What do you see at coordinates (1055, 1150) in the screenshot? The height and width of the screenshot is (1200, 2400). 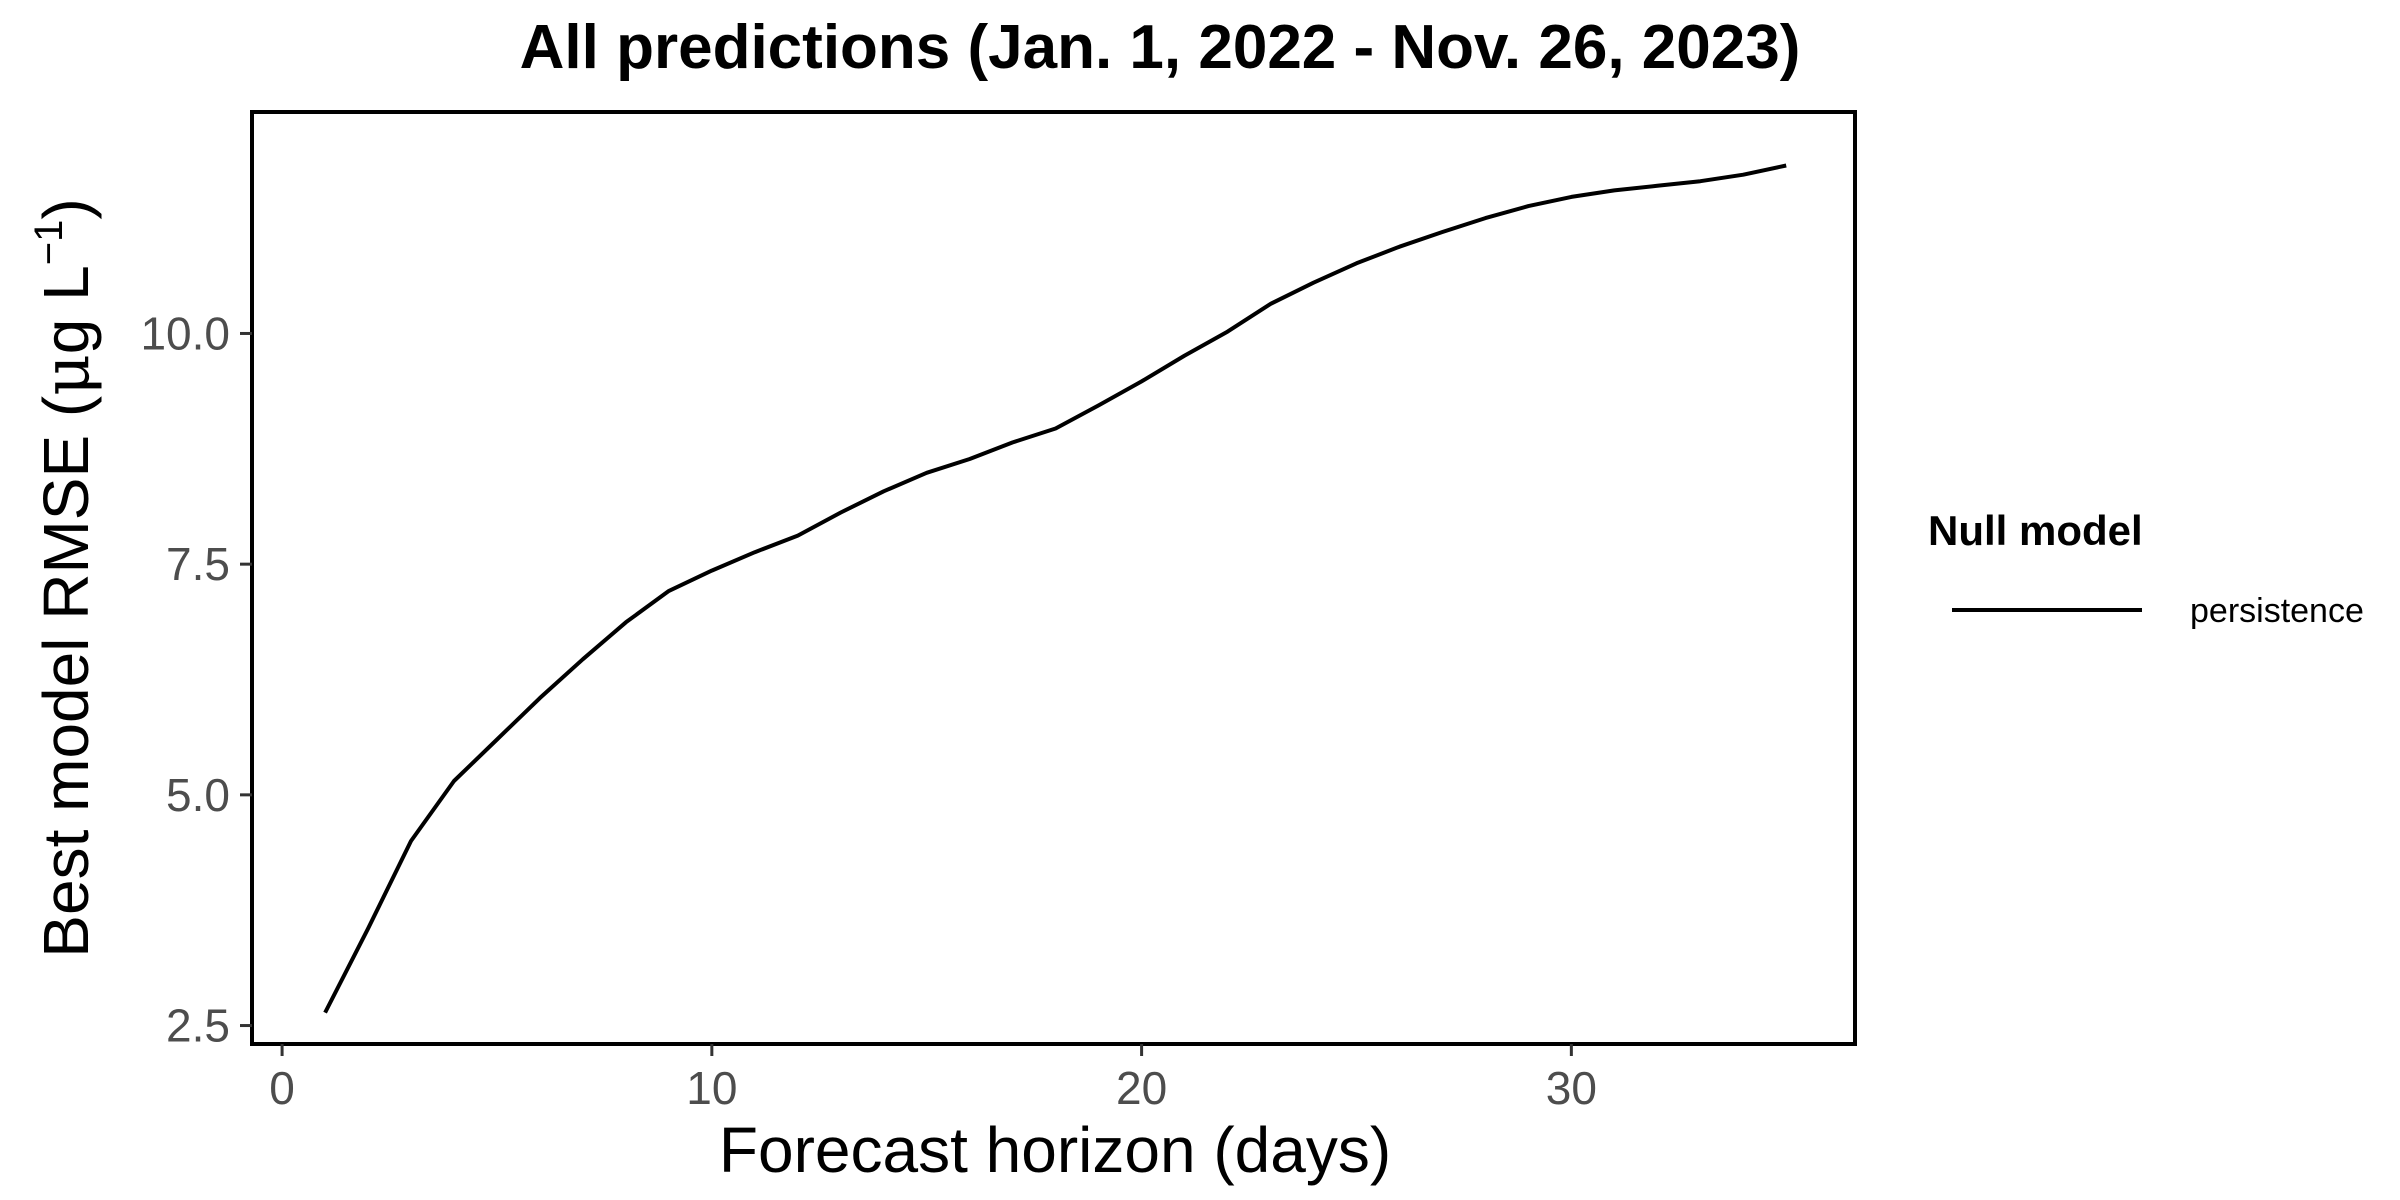 I see `x-axis-title: Forecast horizon (days)` at bounding box center [1055, 1150].